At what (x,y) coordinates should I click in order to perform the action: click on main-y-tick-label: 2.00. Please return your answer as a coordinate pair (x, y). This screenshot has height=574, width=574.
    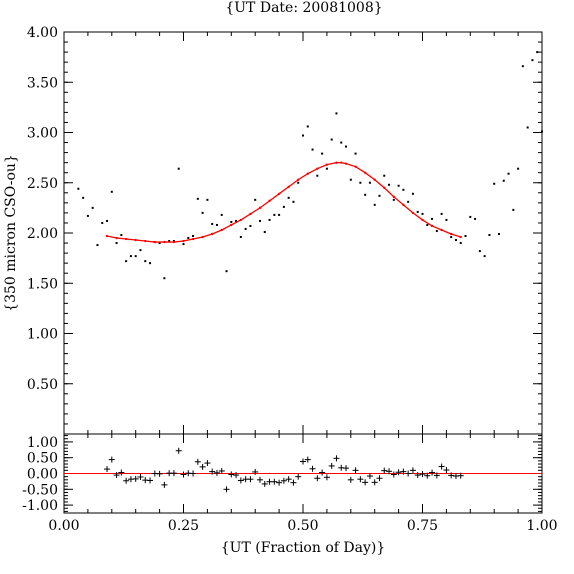
    Looking at the image, I should click on (42, 234).